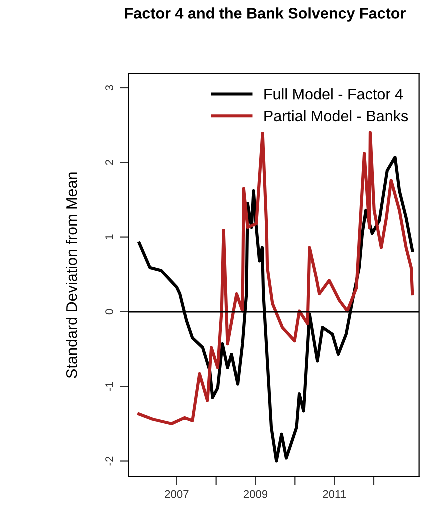 The height and width of the screenshot is (509, 421). What do you see at coordinates (72, 275) in the screenshot?
I see `y-axis-title: Standard Deviation from Mean` at bounding box center [72, 275].